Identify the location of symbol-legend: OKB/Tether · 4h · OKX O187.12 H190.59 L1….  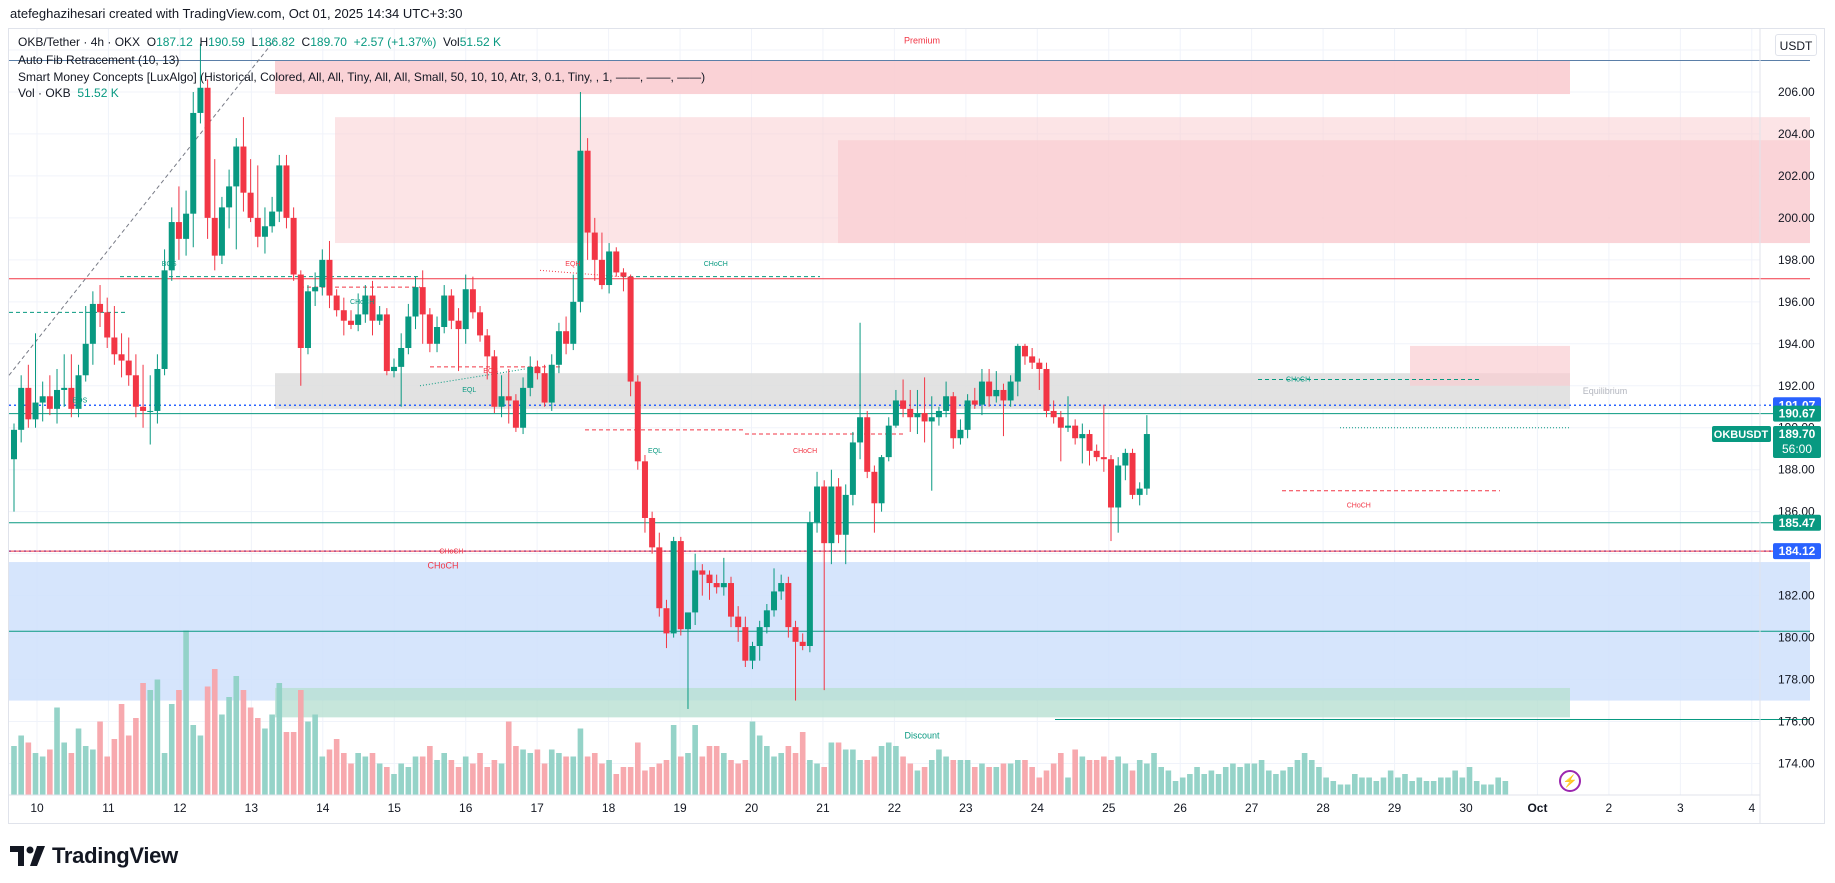
(259, 42).